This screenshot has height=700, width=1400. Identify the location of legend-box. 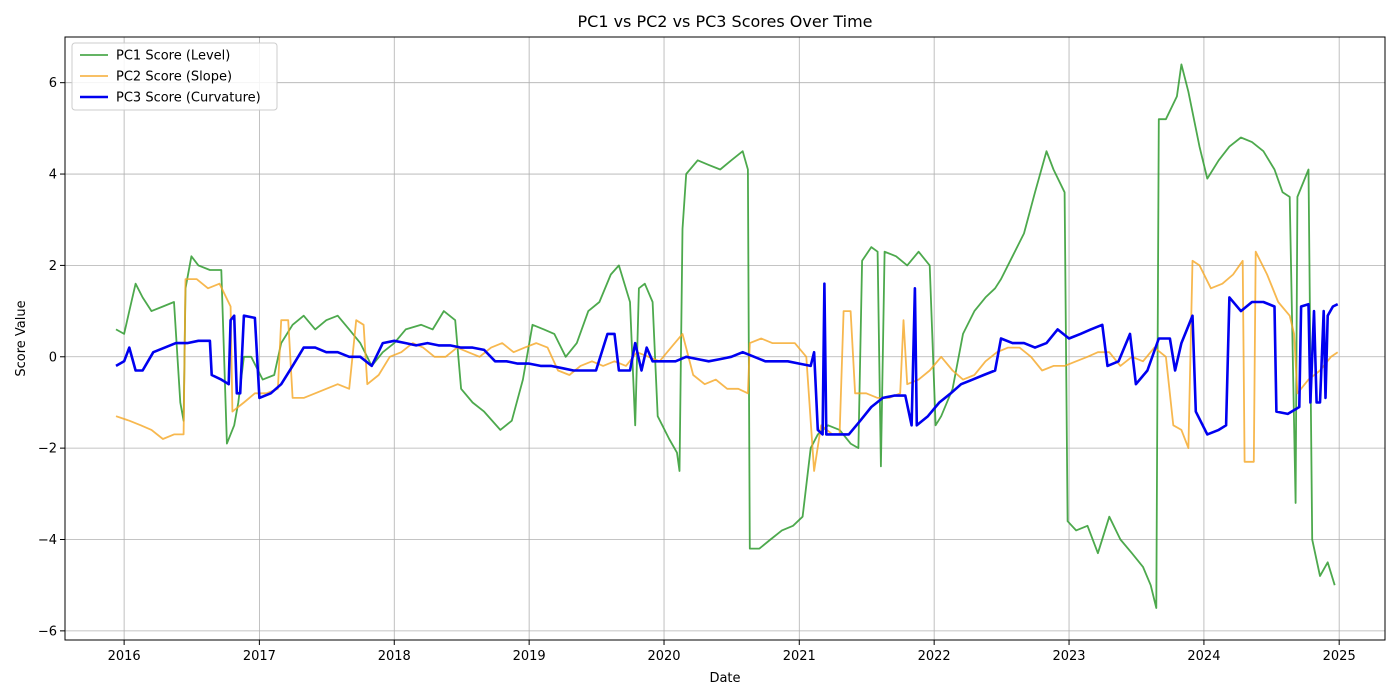
(174, 76).